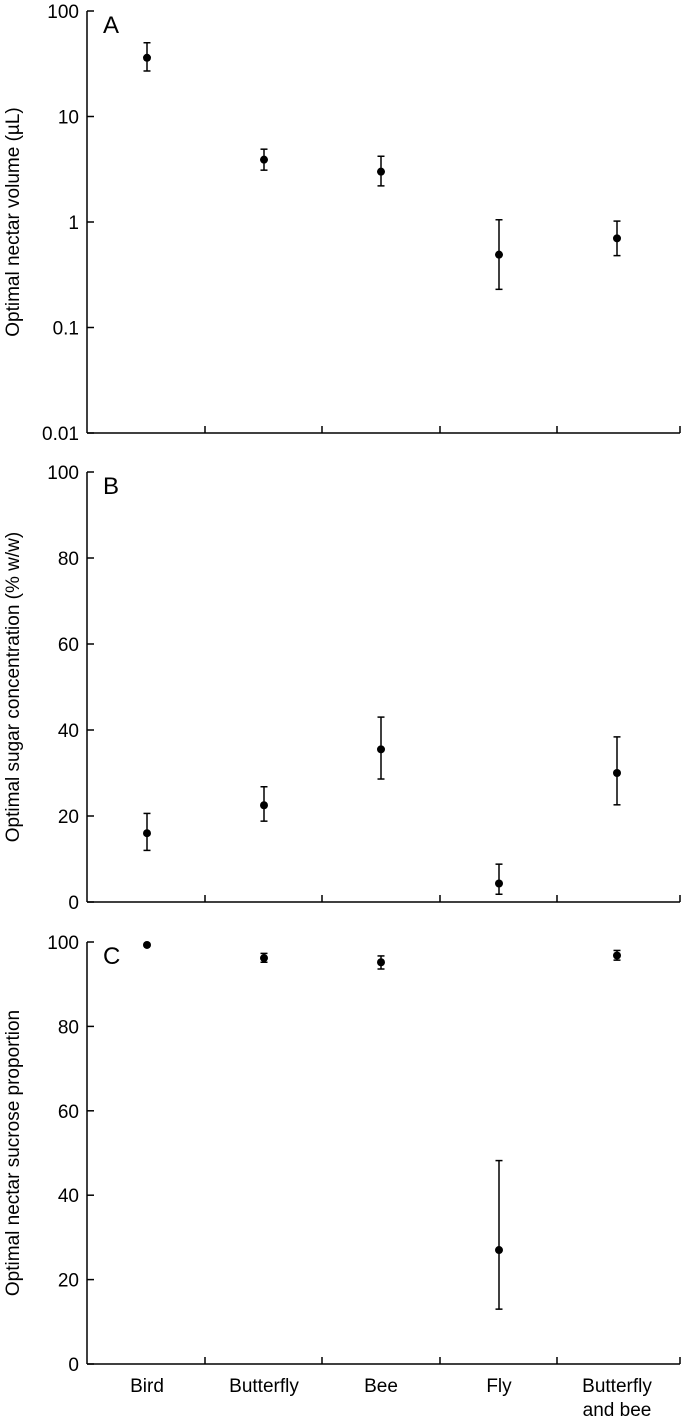  Describe the element at coordinates (381, 1386) in the screenshot. I see `x-category-label: Bee` at that location.